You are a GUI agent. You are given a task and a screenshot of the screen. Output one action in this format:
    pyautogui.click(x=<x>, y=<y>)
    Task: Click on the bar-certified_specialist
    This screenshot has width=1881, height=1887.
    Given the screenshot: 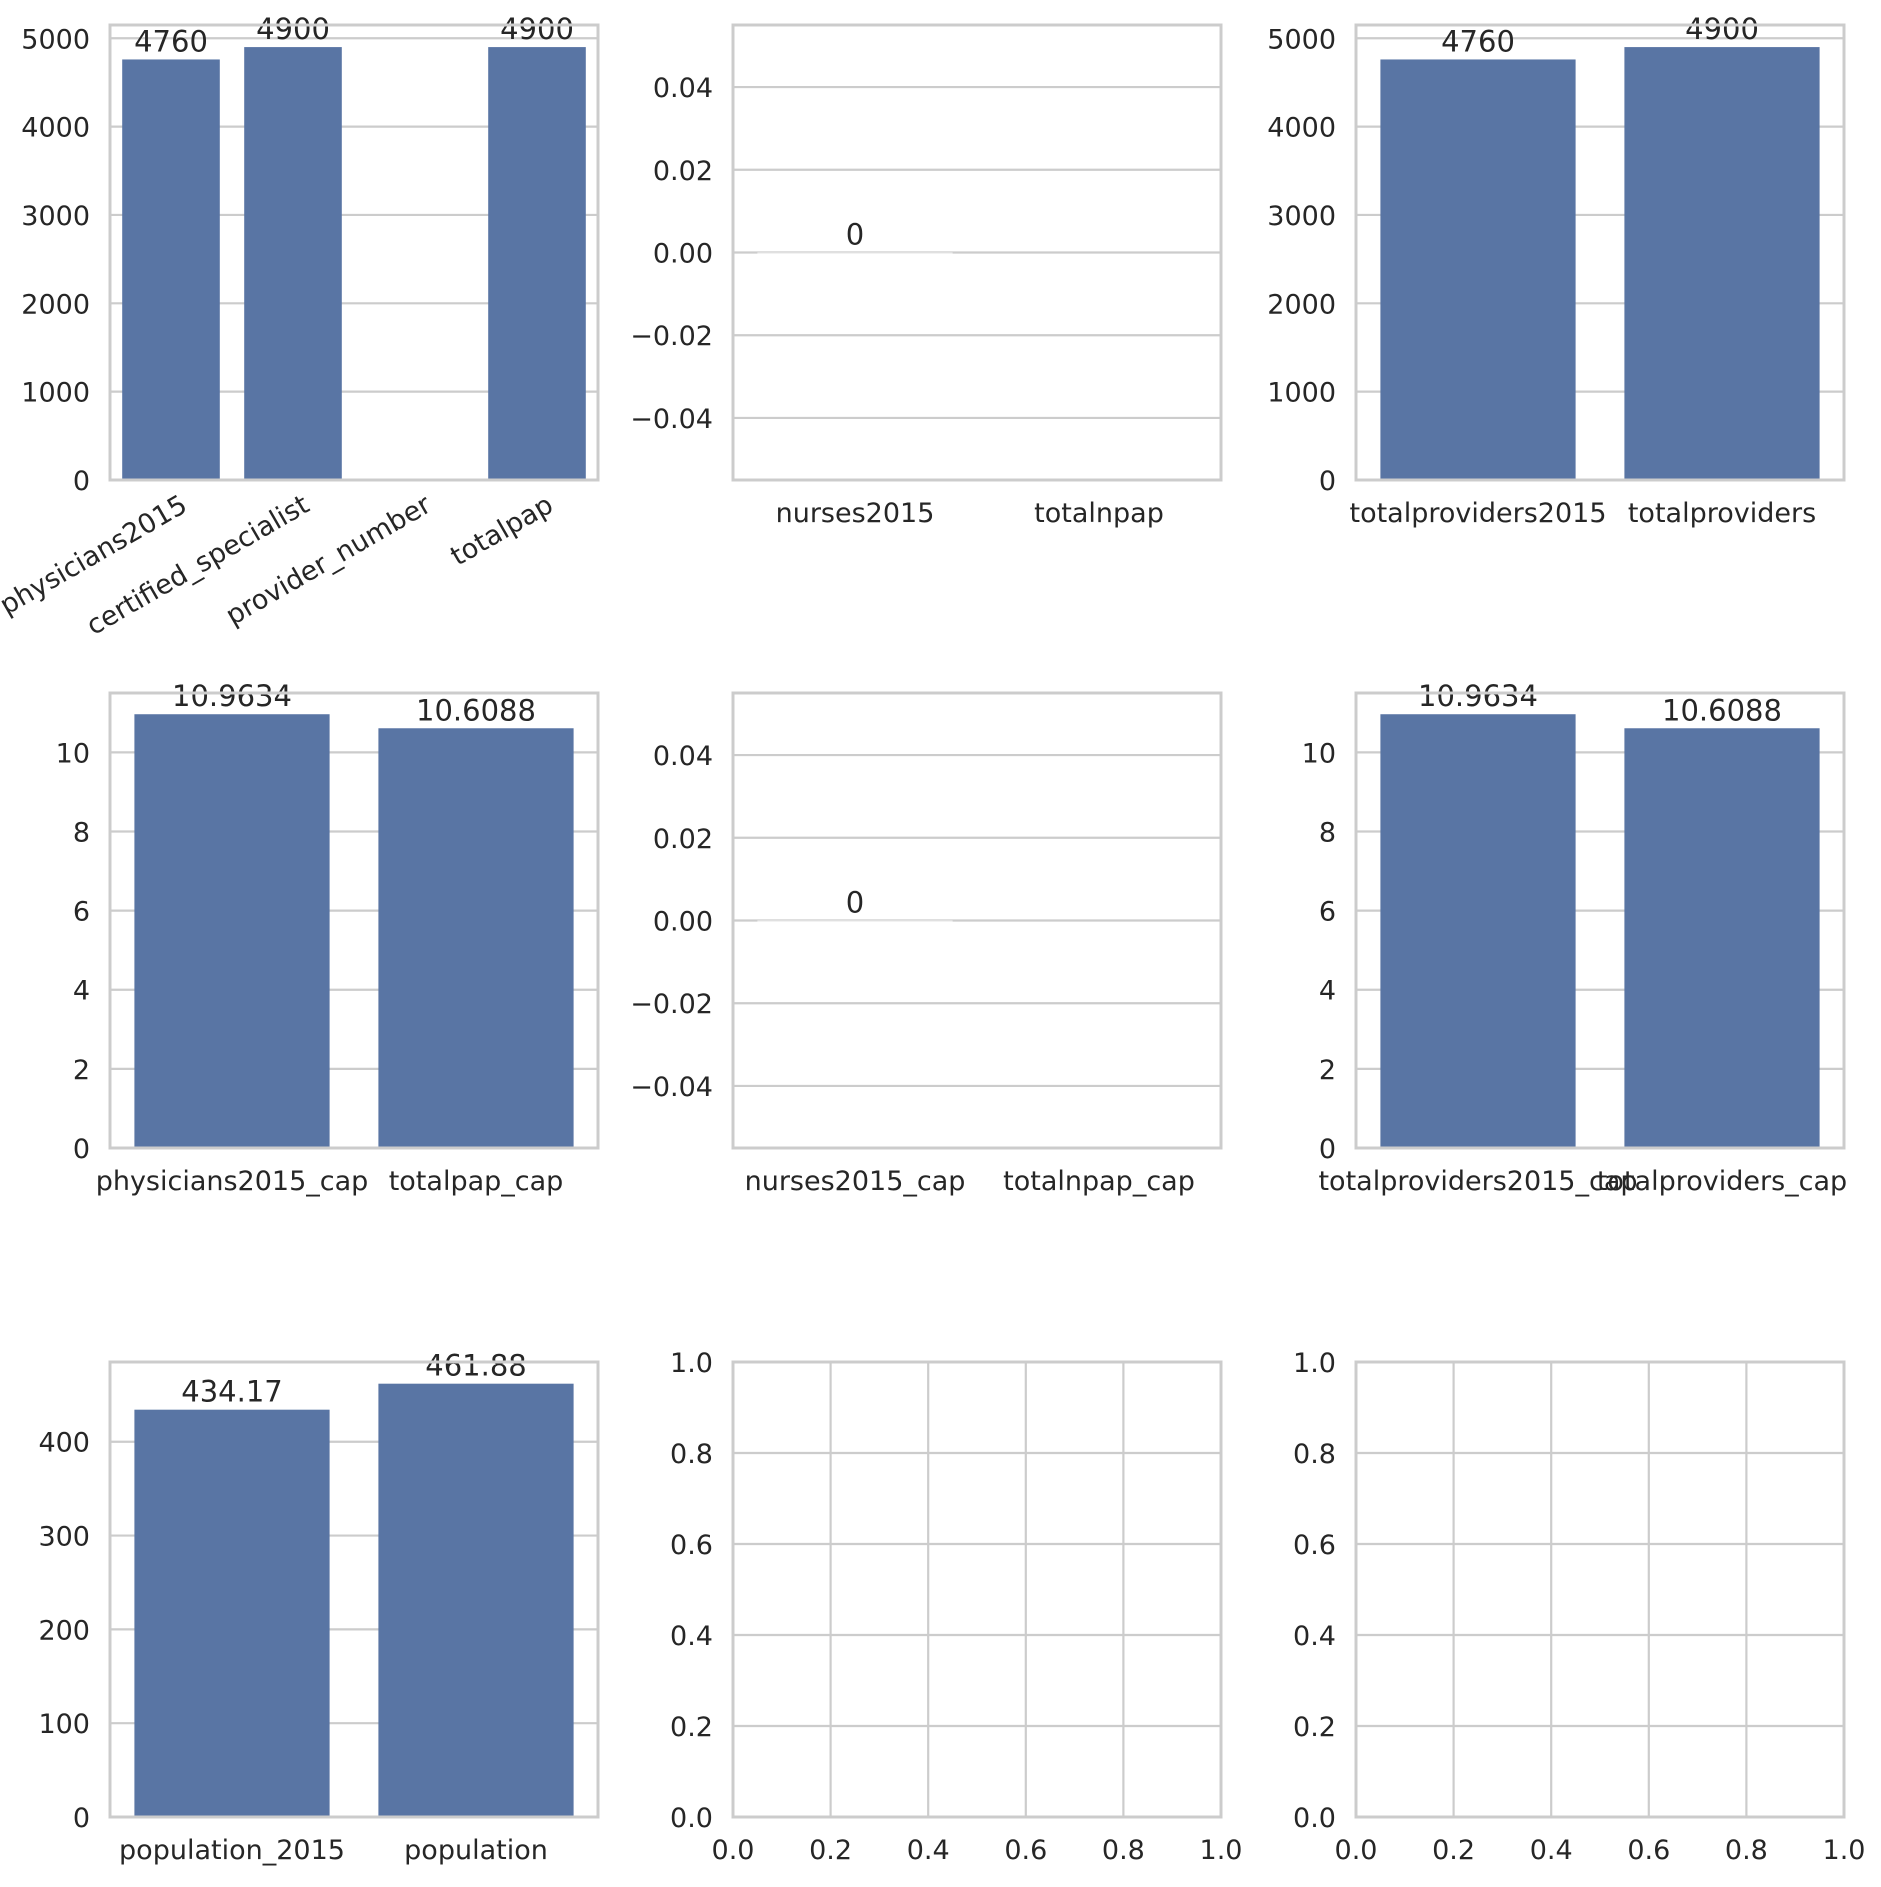 What is the action you would take?
    pyautogui.click(x=293, y=264)
    